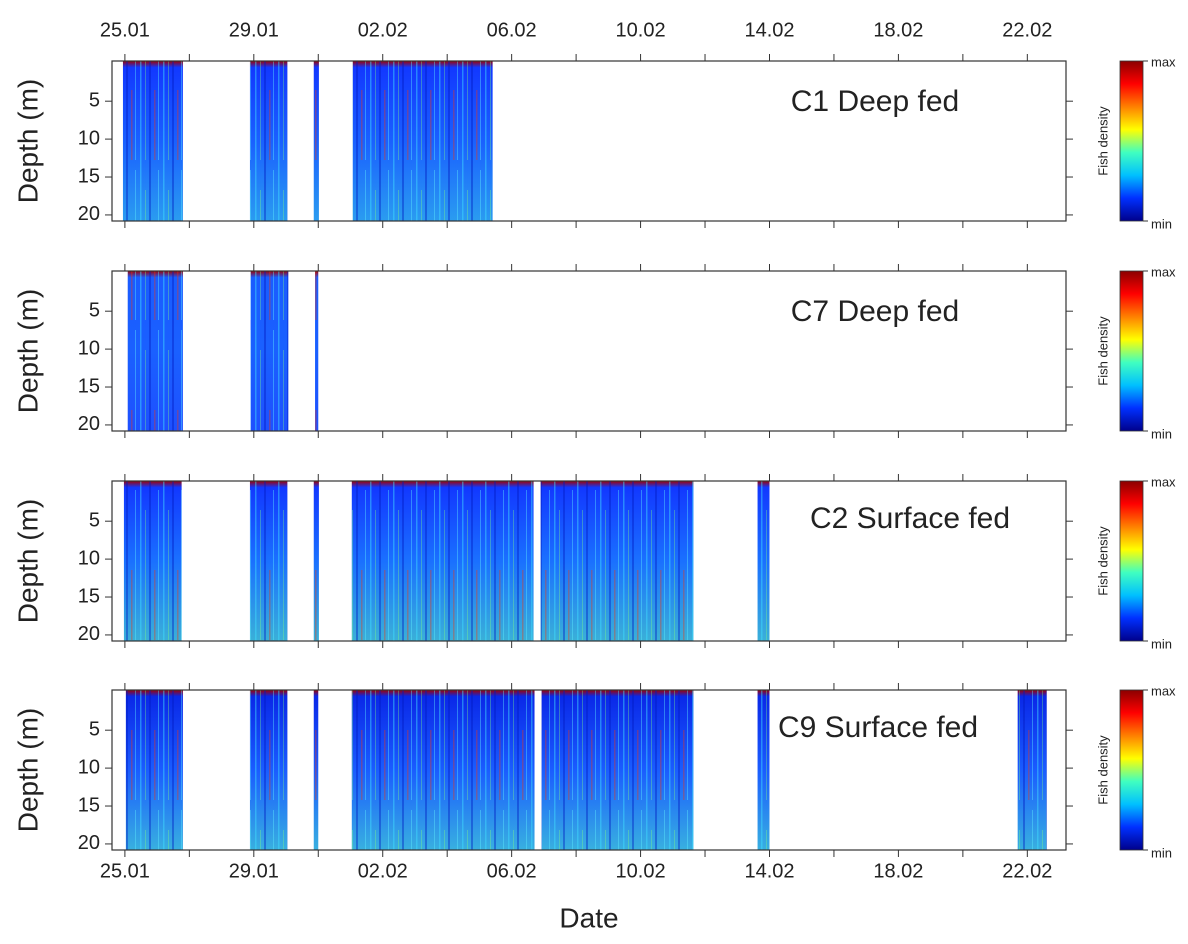 The image size is (1188, 944). Describe the element at coordinates (910, 518) in the screenshot. I see `panel-label: C2 Surface fed` at that location.